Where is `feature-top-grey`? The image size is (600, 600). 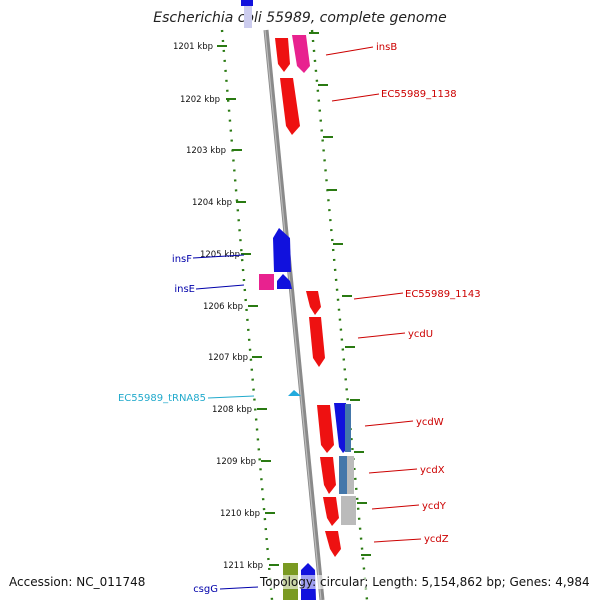 feature-top-grey is located at coordinates (248, 17).